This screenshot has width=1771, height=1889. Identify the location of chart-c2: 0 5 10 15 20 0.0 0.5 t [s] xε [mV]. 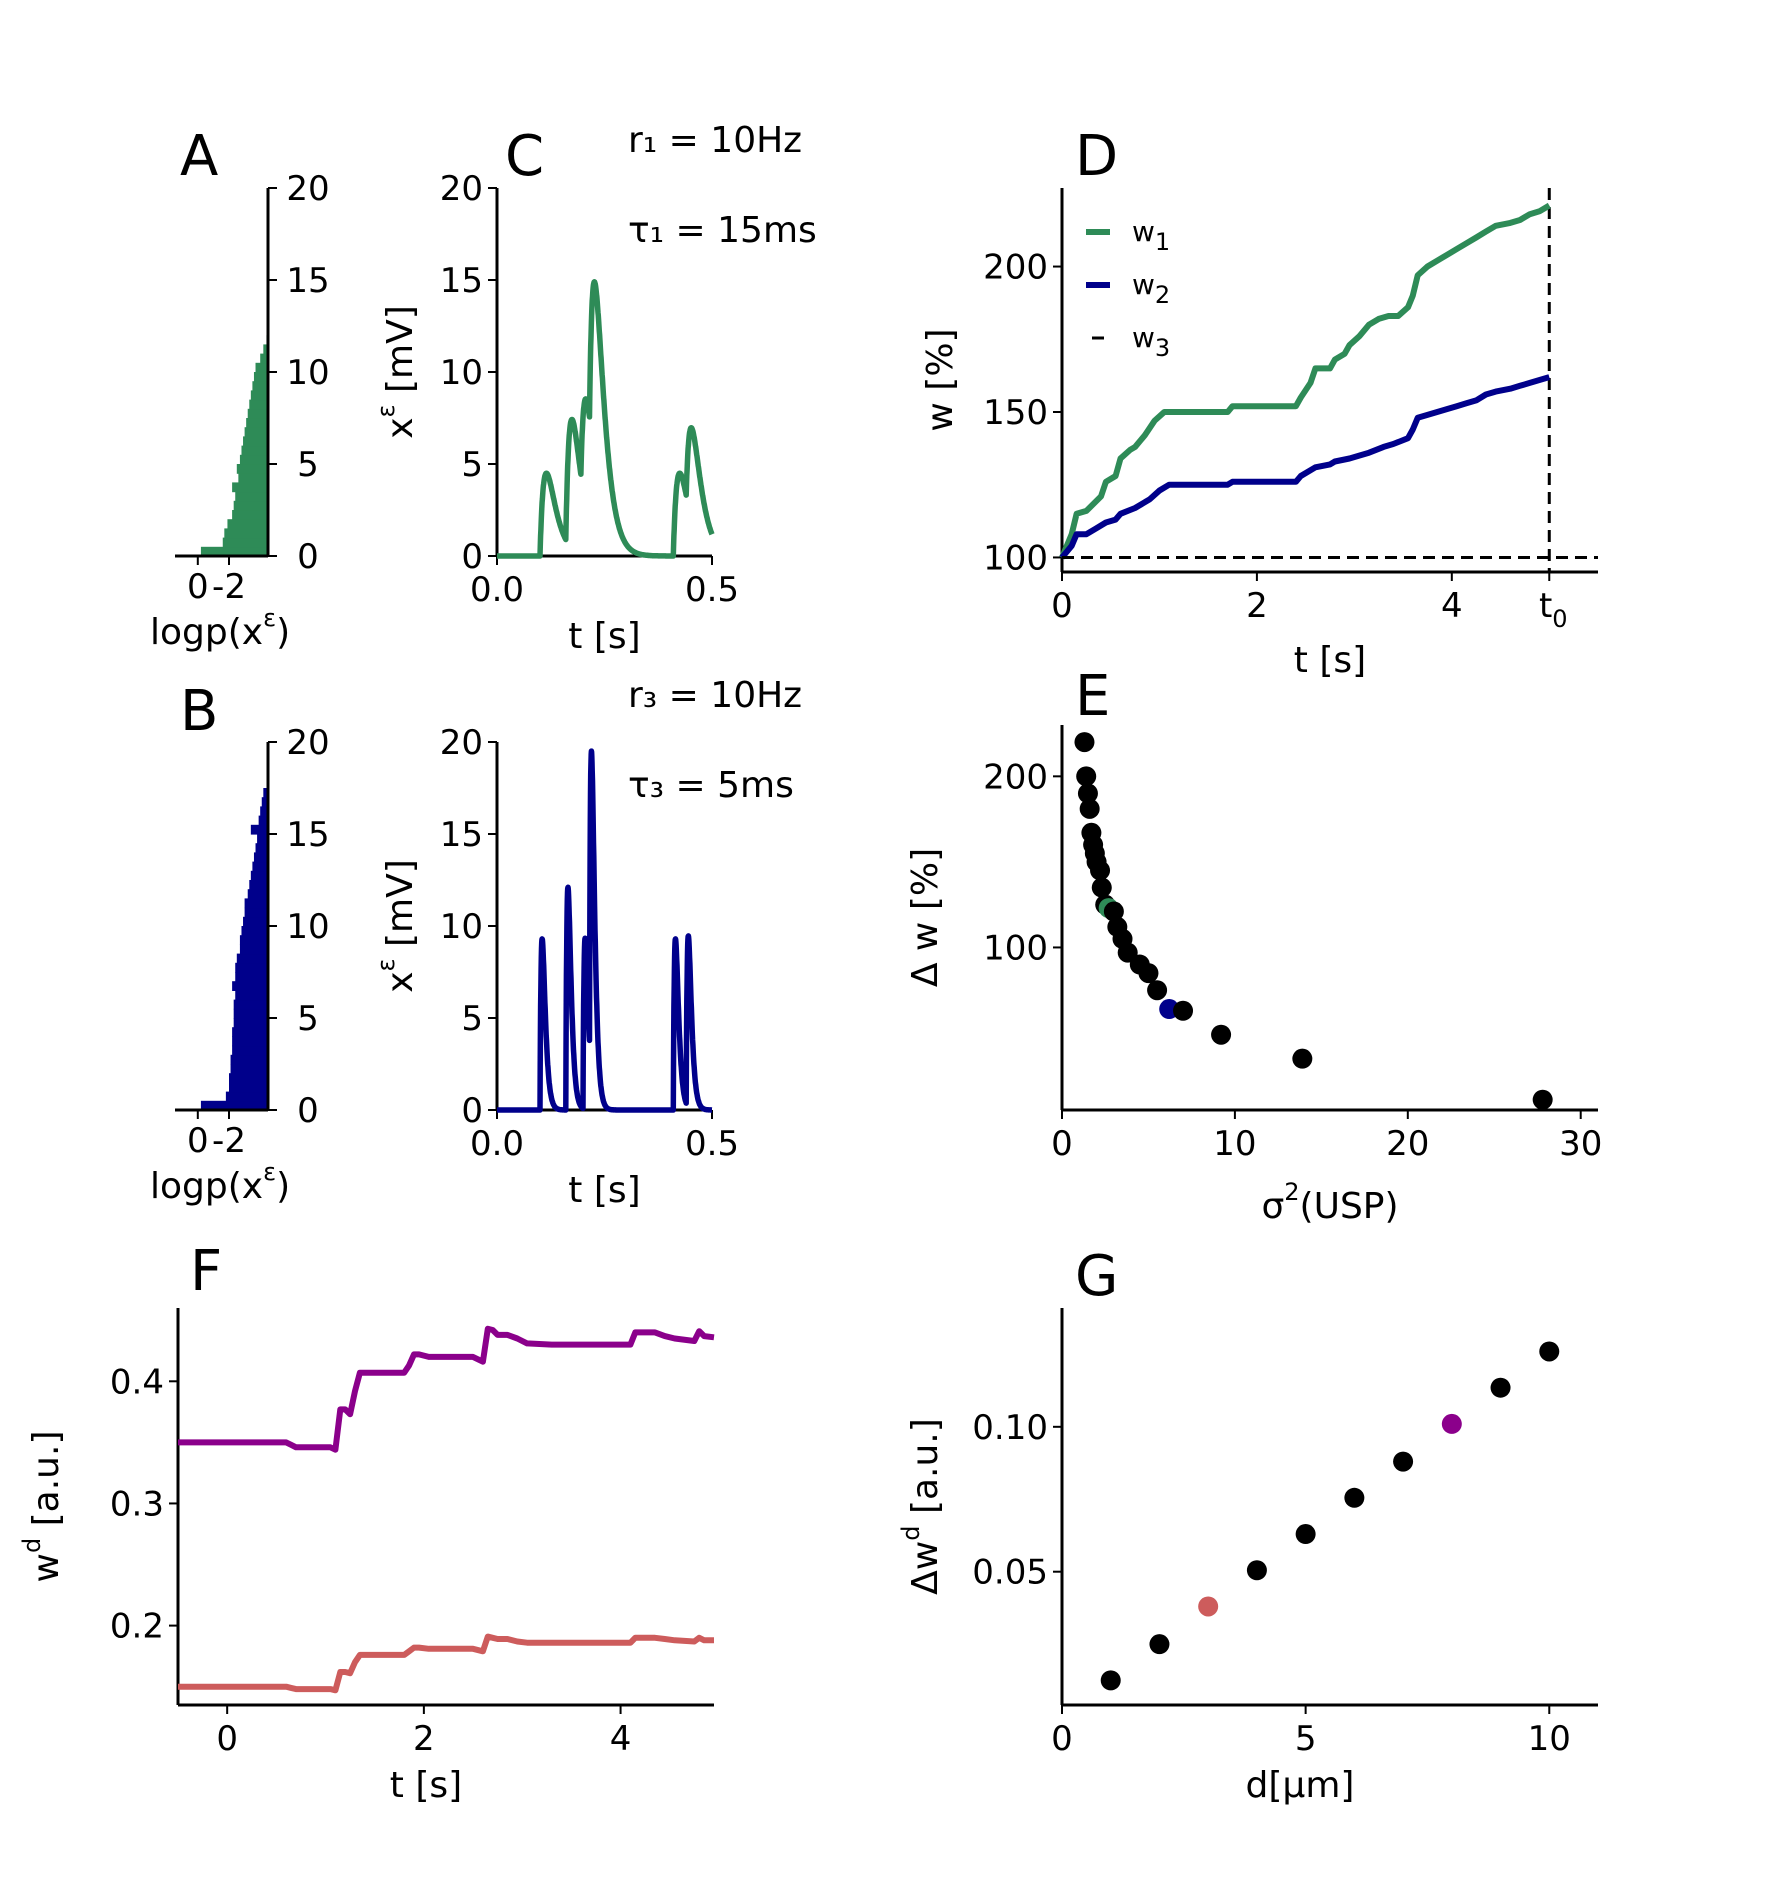
(555, 967).